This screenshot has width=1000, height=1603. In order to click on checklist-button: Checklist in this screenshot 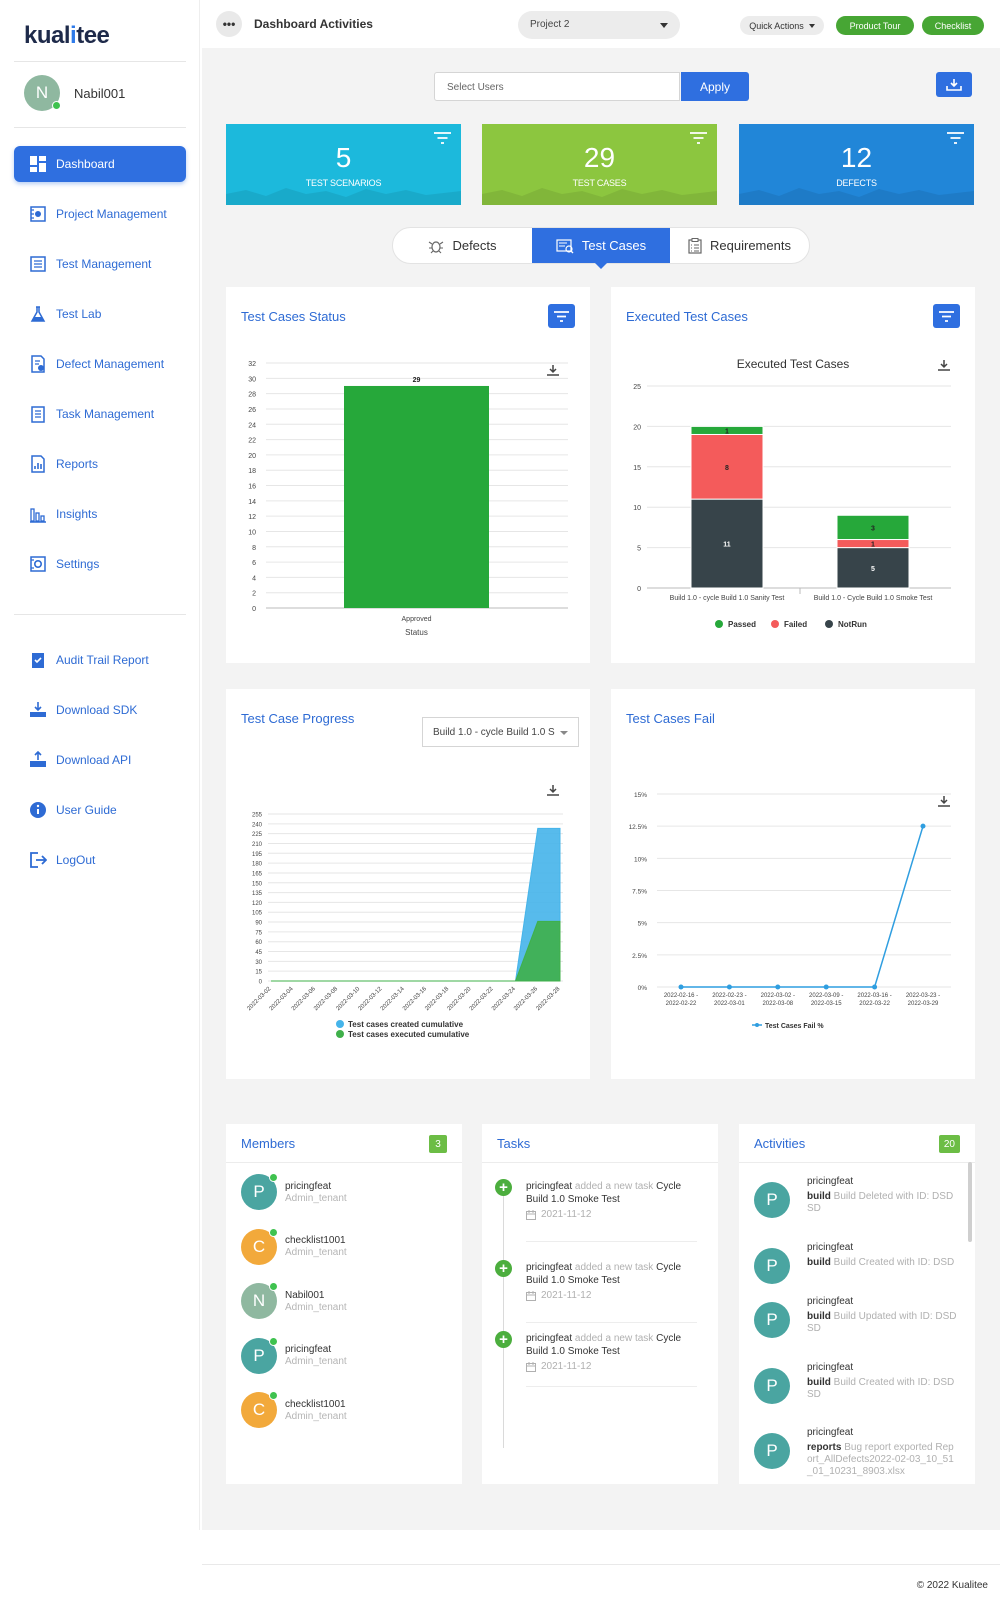, I will do `click(953, 25)`.